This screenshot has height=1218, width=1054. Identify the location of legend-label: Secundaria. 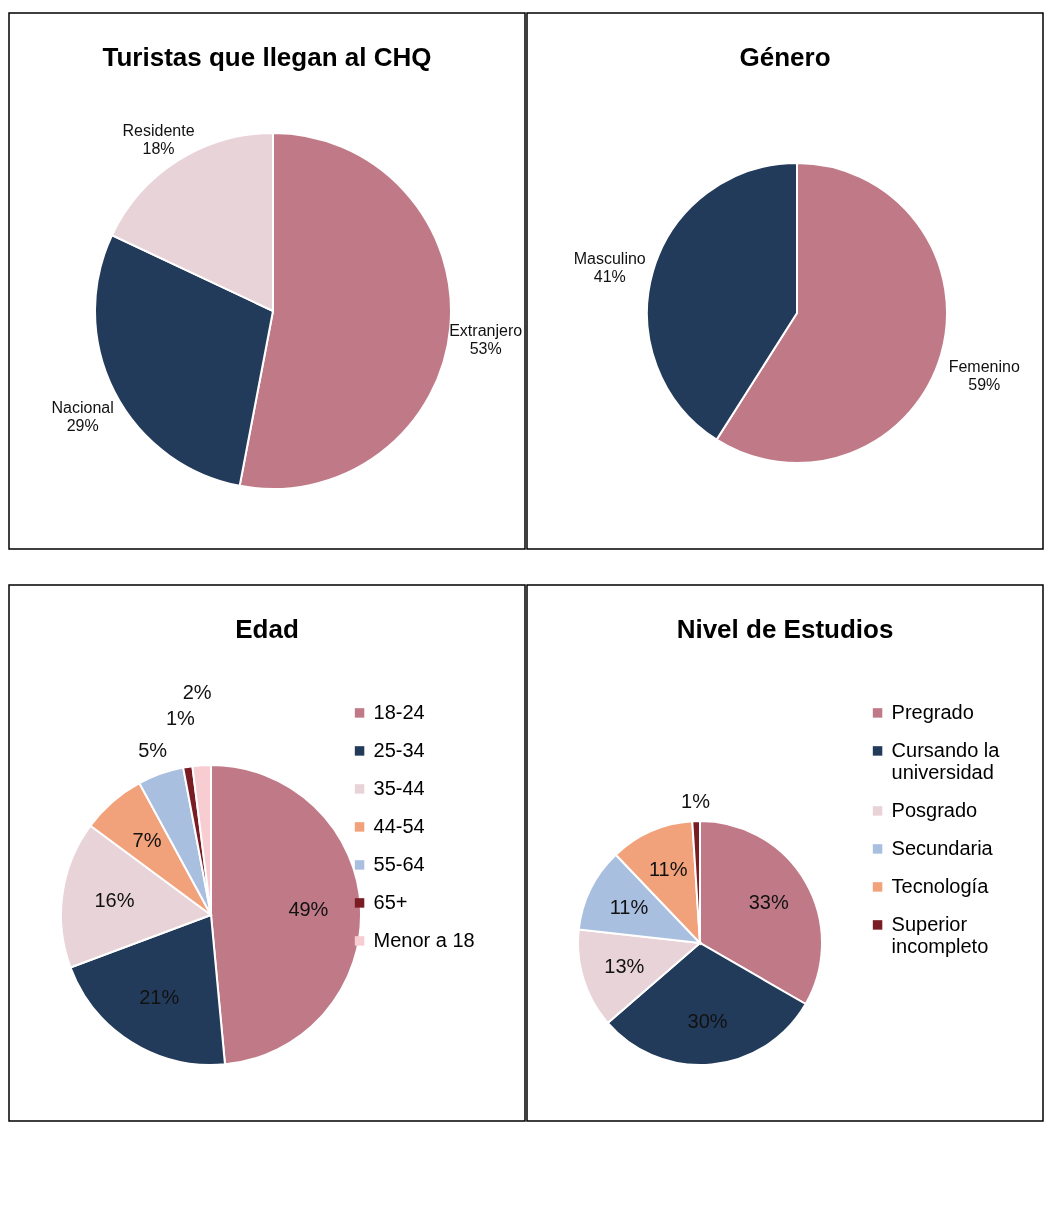
(942, 847).